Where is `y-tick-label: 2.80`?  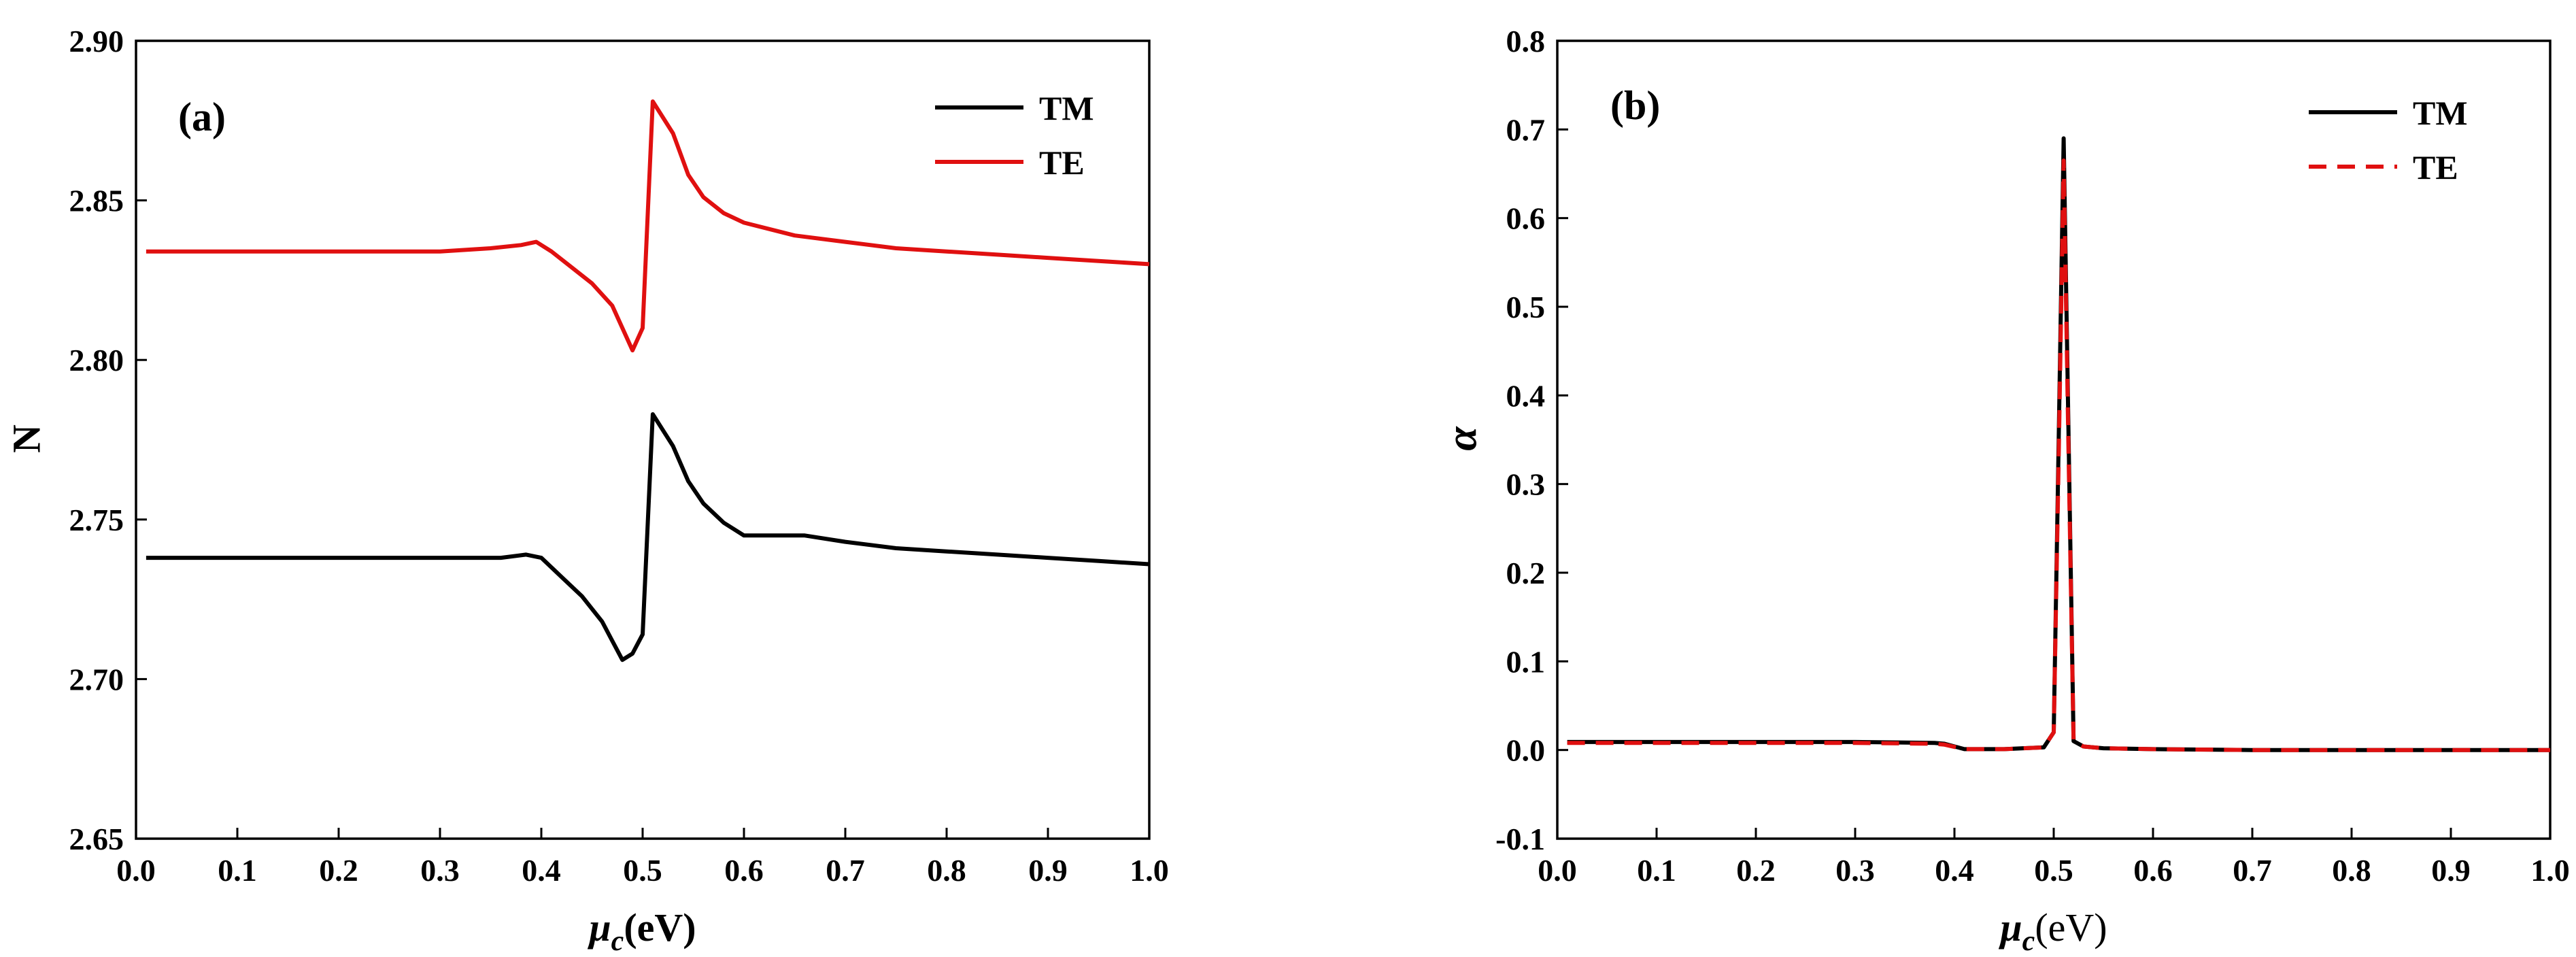 y-tick-label: 2.80 is located at coordinates (96, 360).